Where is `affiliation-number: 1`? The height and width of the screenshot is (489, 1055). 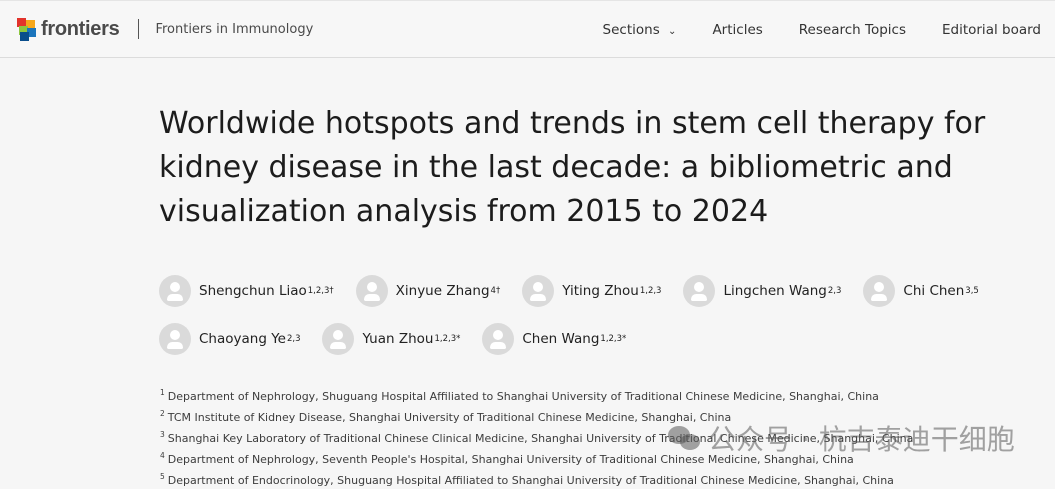 affiliation-number: 1 is located at coordinates (162, 392).